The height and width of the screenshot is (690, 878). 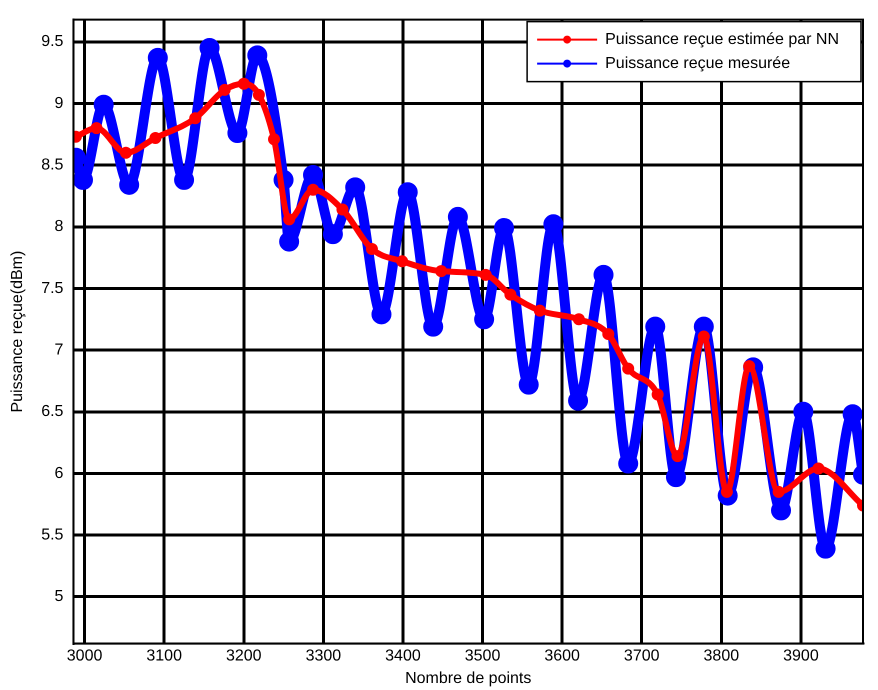 I want to click on x-tick-label: 3900, so click(x=801, y=656).